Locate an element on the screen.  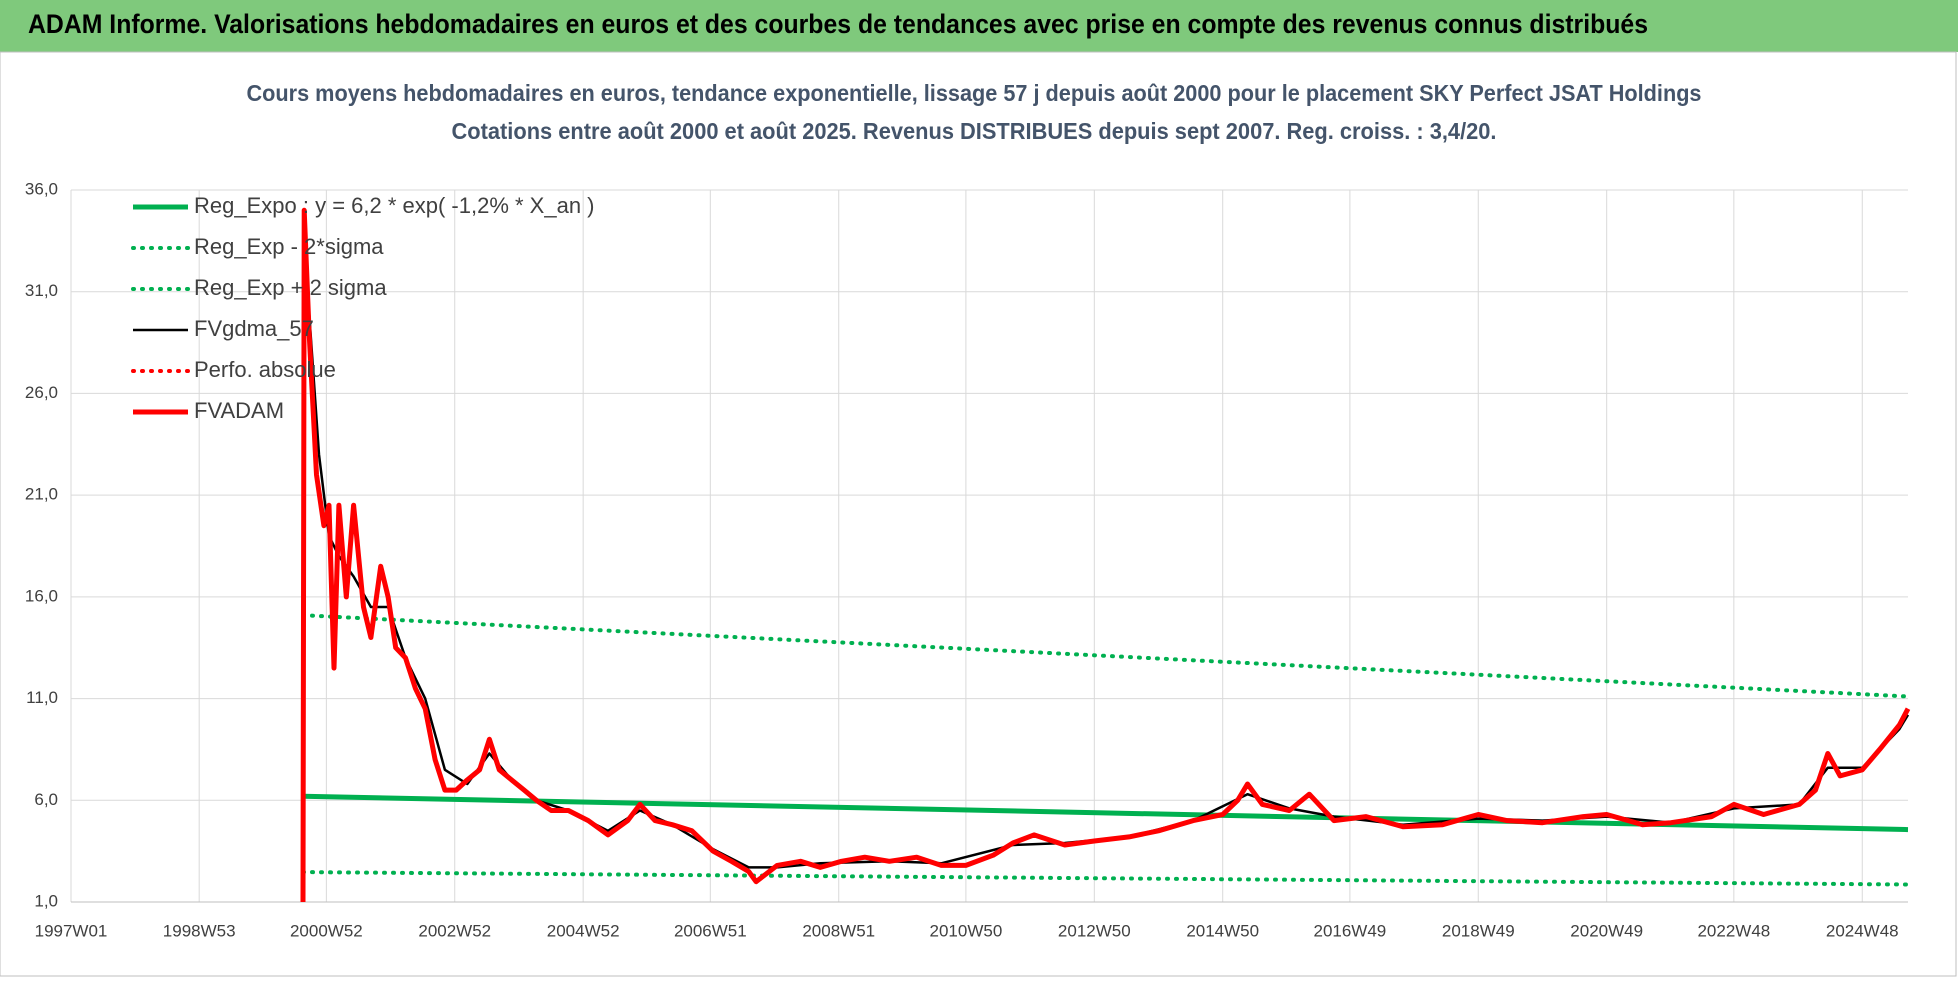
legend-label: FVADAM is located at coordinates (239, 410).